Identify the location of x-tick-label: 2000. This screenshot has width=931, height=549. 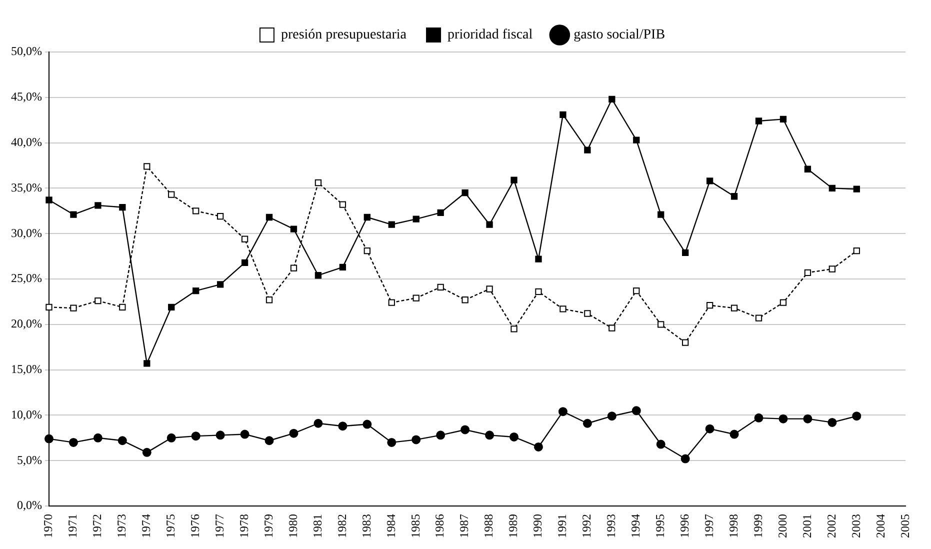
(782, 526).